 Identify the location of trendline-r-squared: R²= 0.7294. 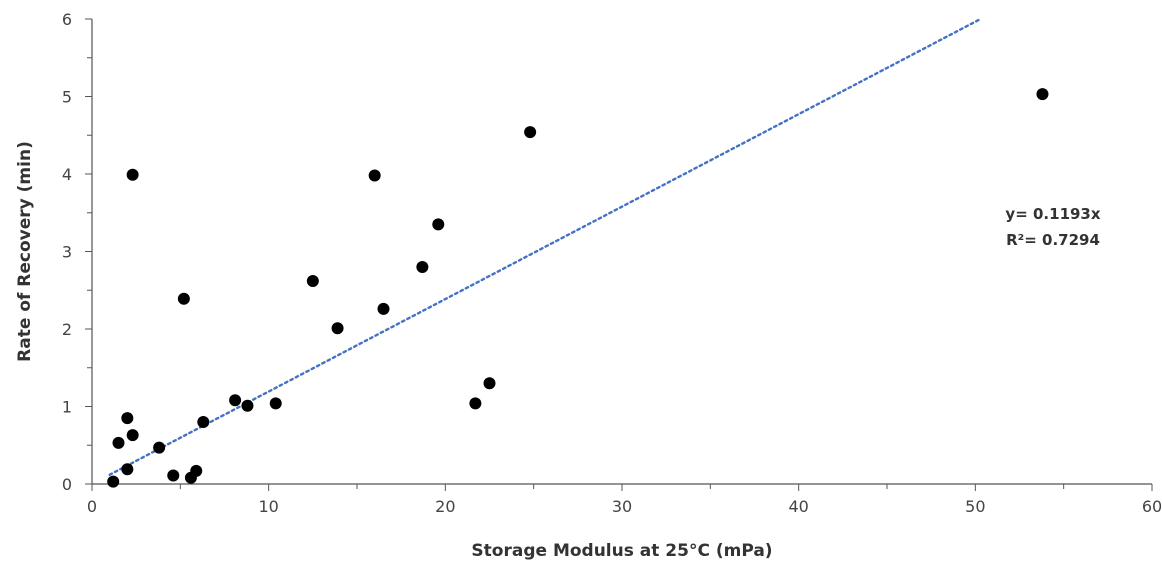
(1053, 240).